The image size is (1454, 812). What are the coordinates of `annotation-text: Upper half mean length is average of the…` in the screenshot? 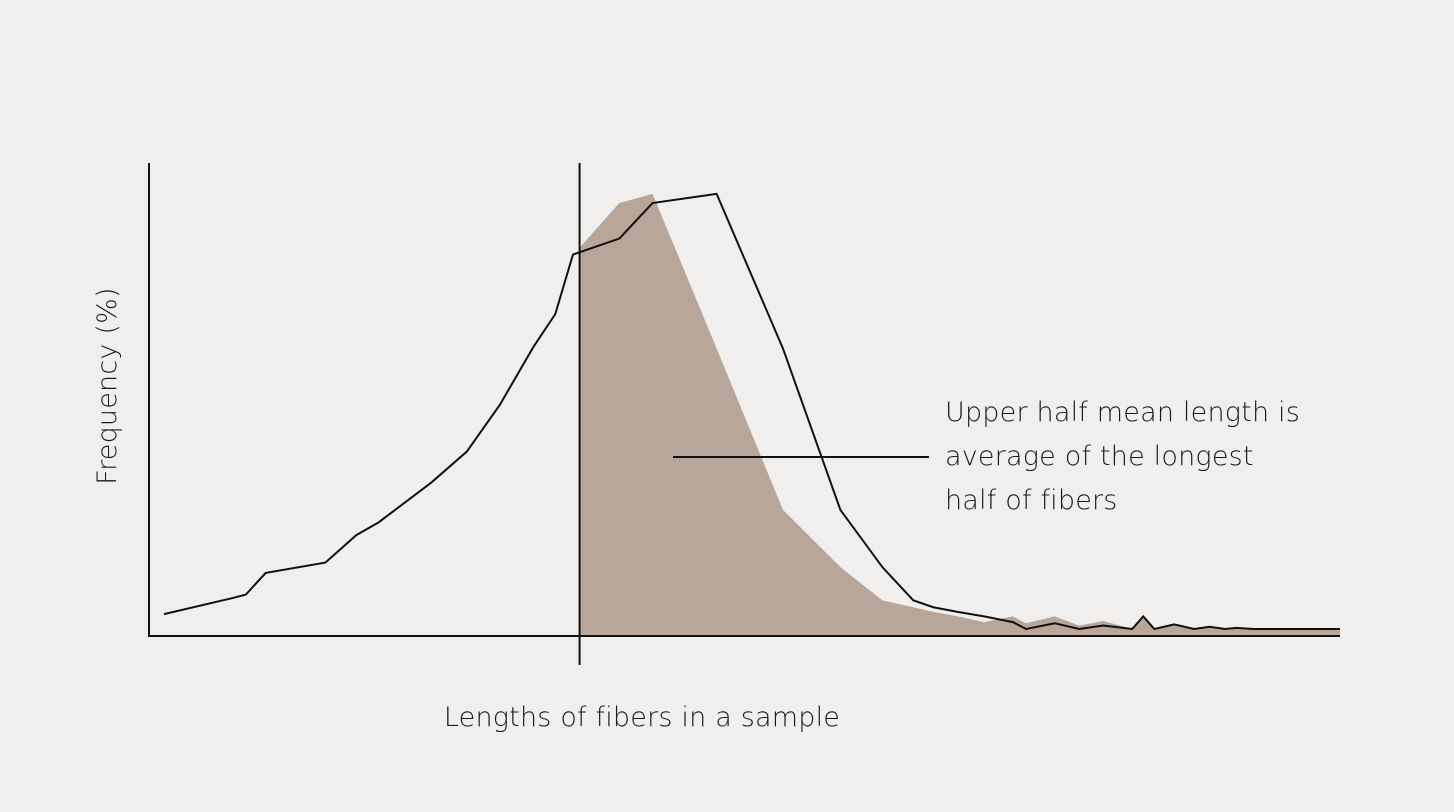 It's located at (1155, 457).